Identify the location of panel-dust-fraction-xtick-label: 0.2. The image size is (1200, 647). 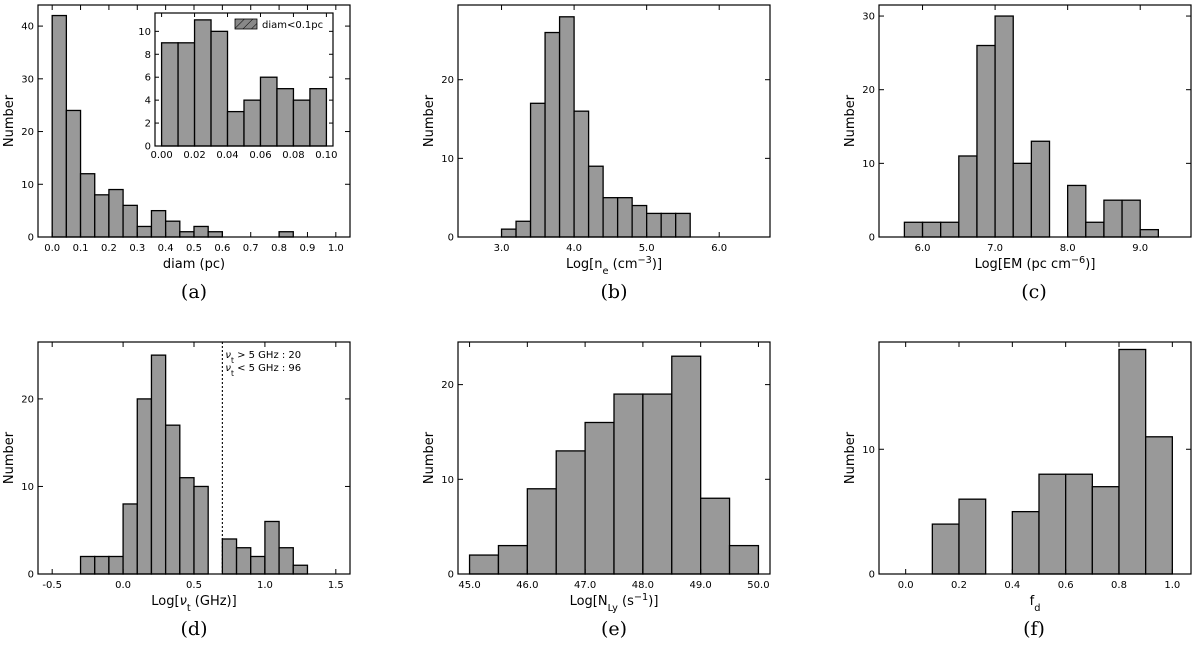
(959, 585).